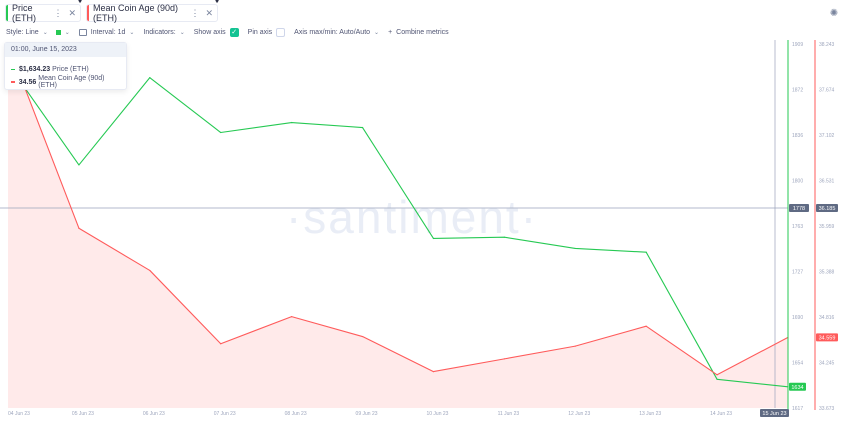 Image resolution: width=850 pixels, height=424 pixels. Describe the element at coordinates (367, 414) in the screenshot. I see `x-tick-label: 09 Jun 23` at that location.